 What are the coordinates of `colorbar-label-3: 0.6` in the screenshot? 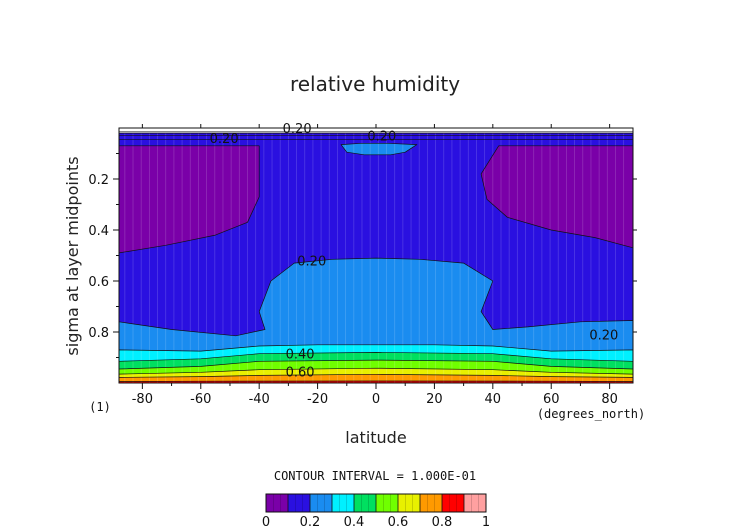 It's located at (398, 522).